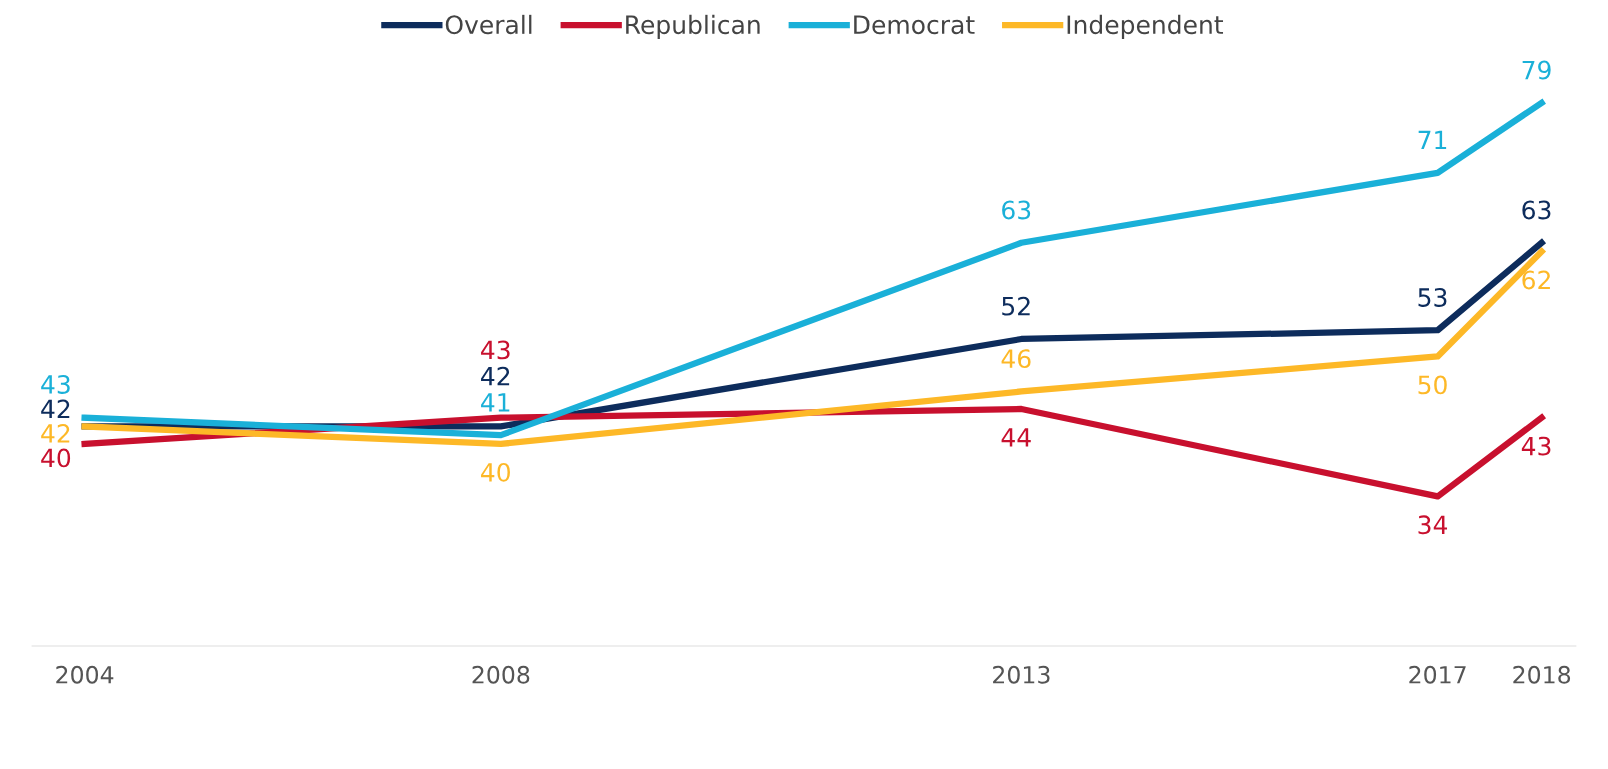 The image size is (1608, 769). Describe the element at coordinates (914, 25) in the screenshot. I see `legend-label: Democrat` at that location.